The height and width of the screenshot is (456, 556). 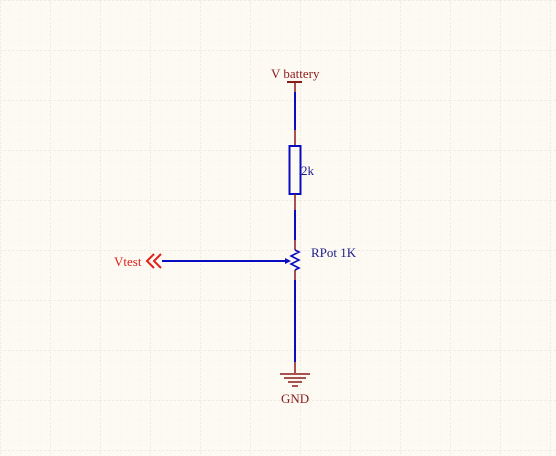 I want to click on port-vtest: Vtest, so click(x=138, y=261).